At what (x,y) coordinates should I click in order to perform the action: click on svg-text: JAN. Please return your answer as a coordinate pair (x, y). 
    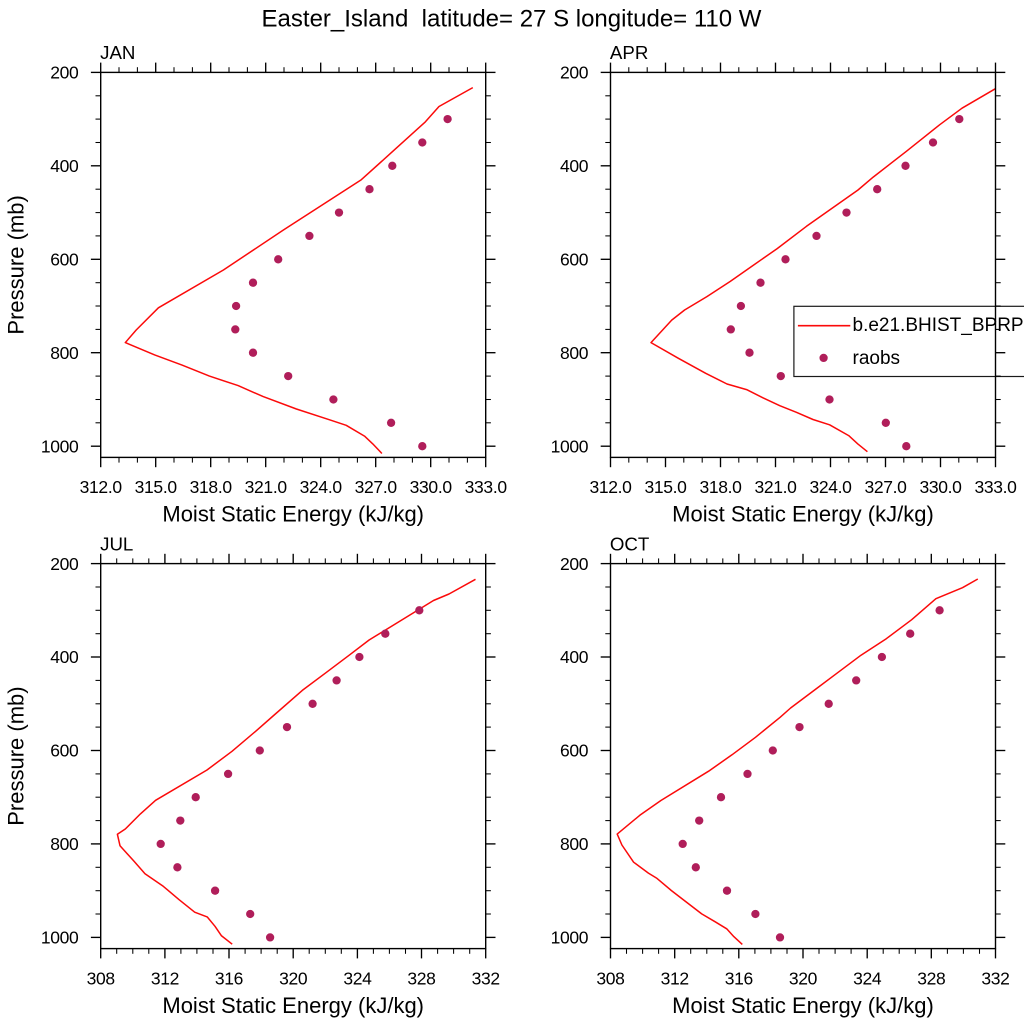
    Looking at the image, I should click on (117, 52).